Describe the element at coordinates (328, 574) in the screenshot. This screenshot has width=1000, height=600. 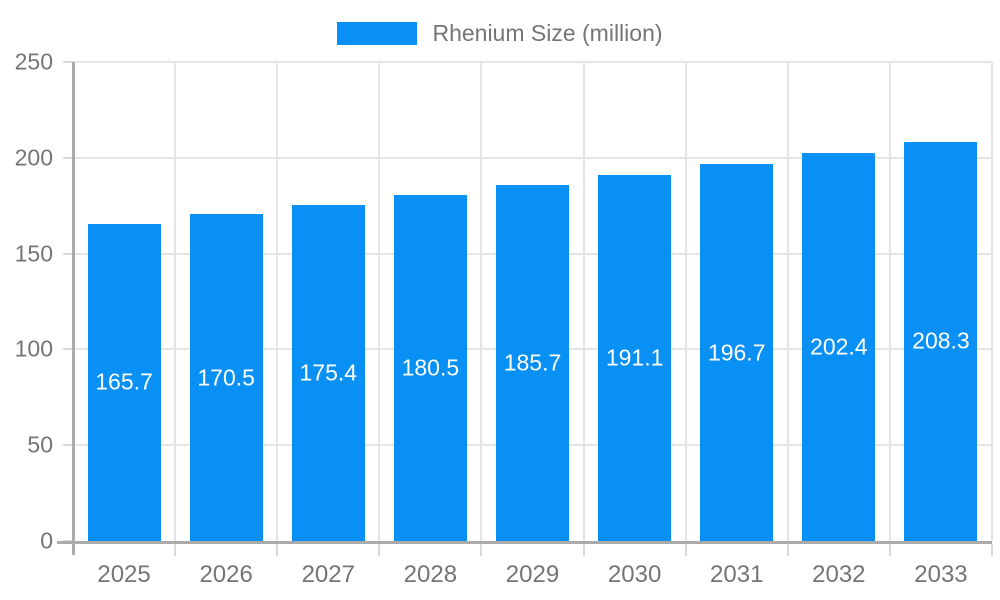
I see `x-axis-tick-label: 2027` at that location.